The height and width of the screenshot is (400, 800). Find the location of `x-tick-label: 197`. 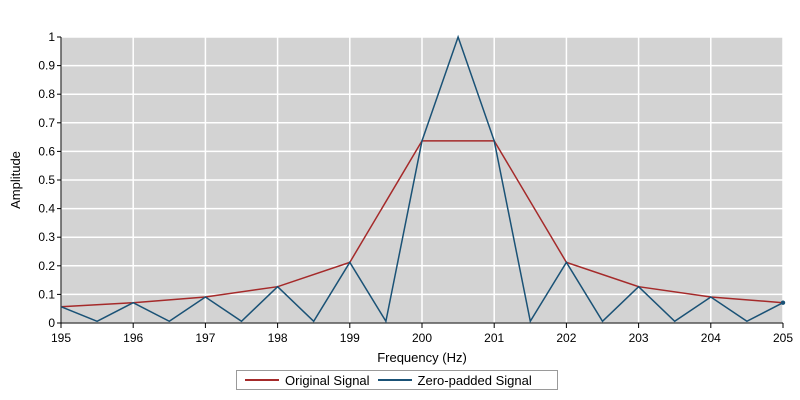

x-tick-label: 197 is located at coordinates (205, 338).